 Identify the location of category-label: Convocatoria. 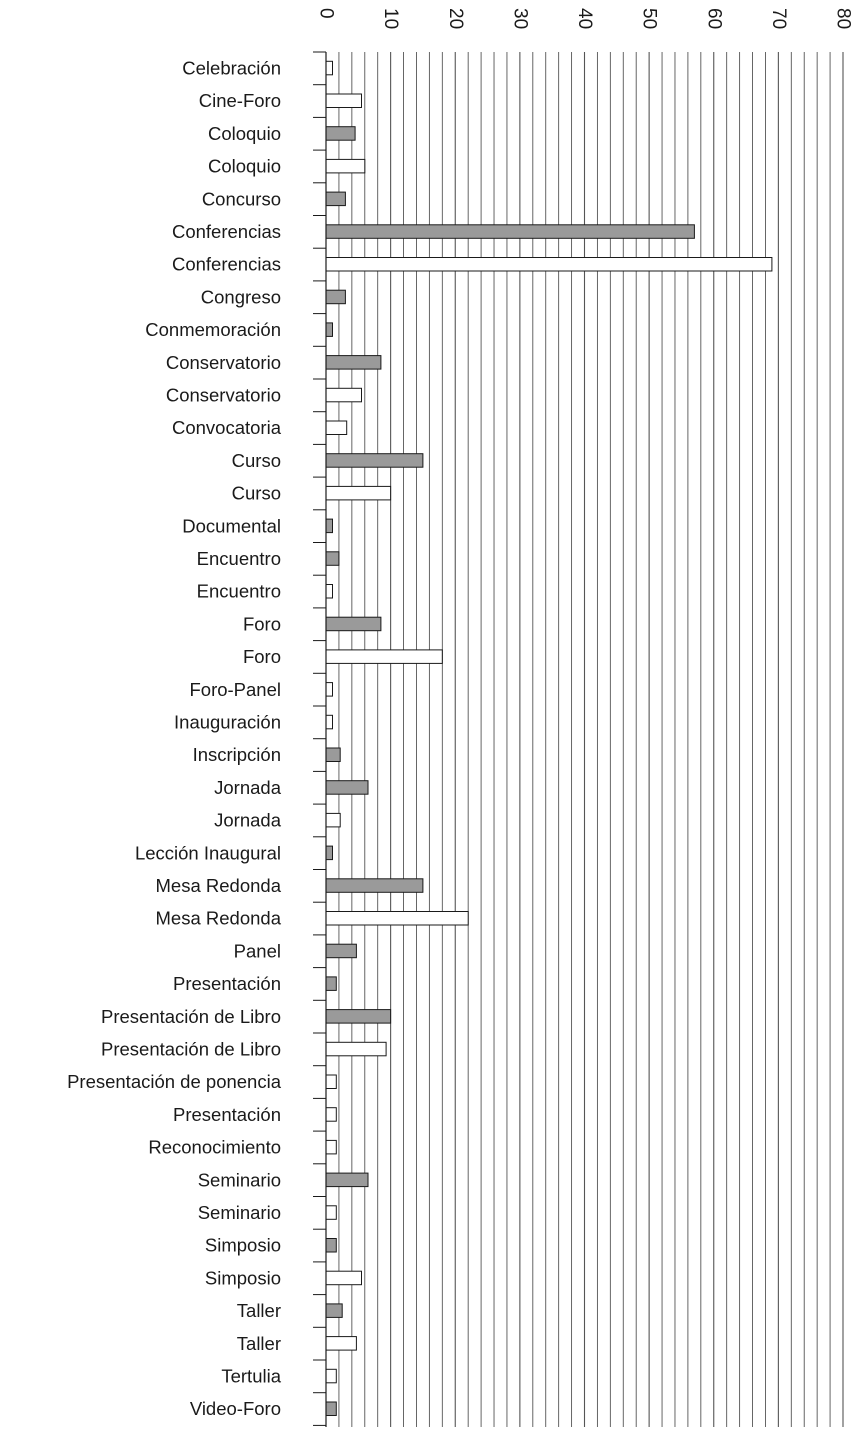
(227, 427).